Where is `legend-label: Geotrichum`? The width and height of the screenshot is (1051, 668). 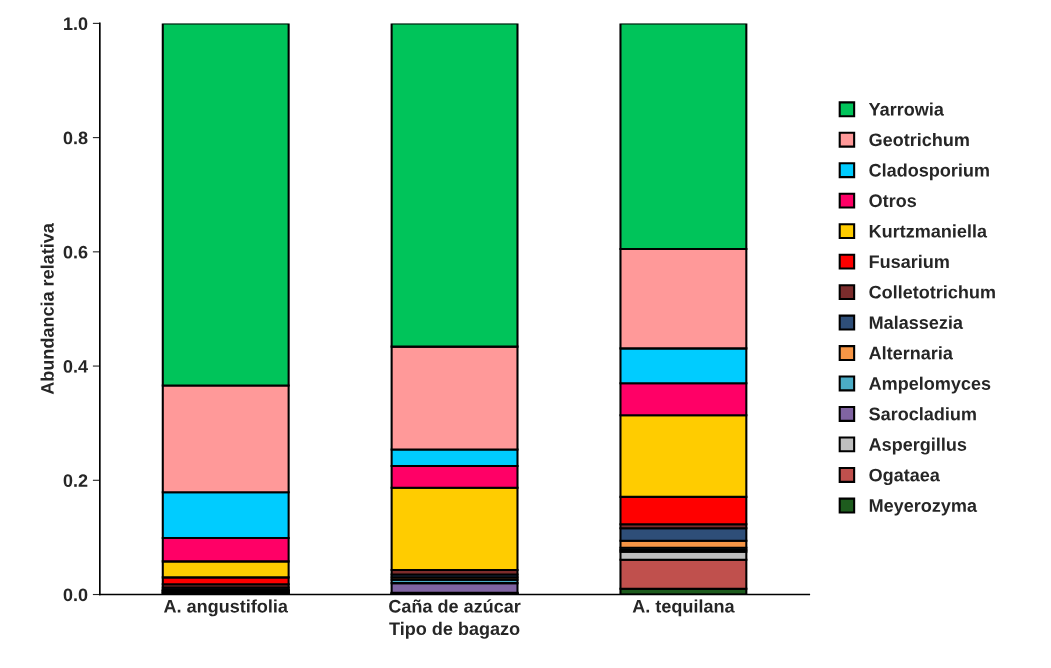
legend-label: Geotrichum is located at coordinates (919, 139).